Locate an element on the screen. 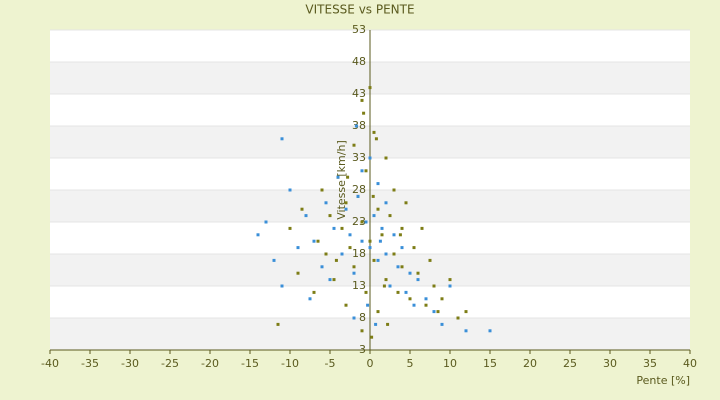 The image size is (720, 400). y-tick-label: 48 is located at coordinates (359, 61).